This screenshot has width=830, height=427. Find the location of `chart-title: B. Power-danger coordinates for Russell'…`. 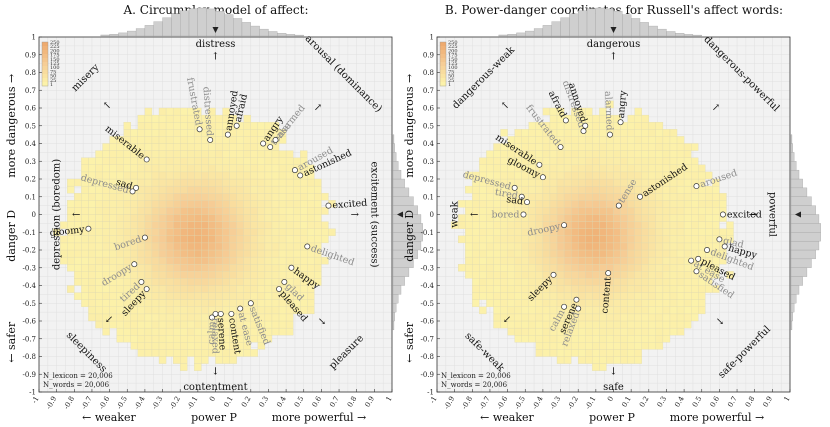

chart-title: B. Power-danger coordinates for Russell'… is located at coordinates (614, 10).